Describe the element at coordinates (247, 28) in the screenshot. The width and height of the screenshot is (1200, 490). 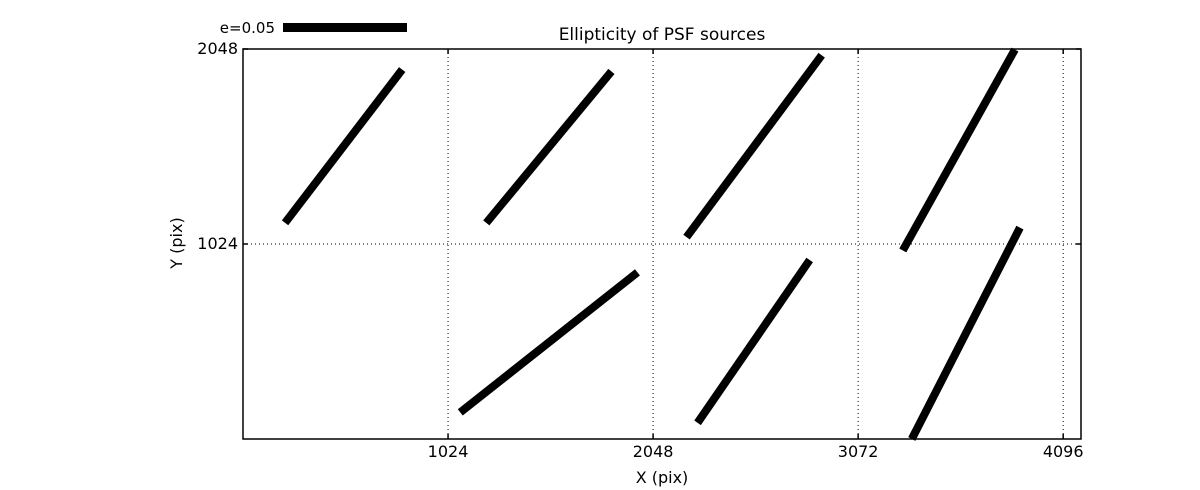
I see `legend-label: e=0.05` at that location.